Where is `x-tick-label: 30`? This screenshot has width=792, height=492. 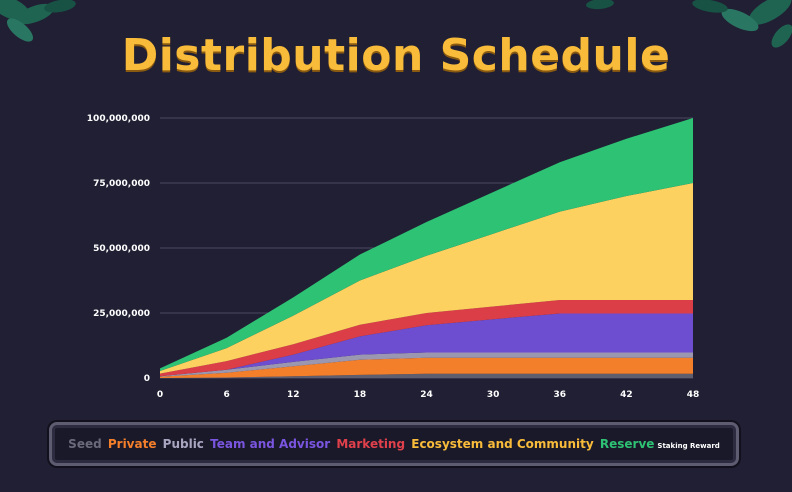 x-tick-label: 30 is located at coordinates (493, 395).